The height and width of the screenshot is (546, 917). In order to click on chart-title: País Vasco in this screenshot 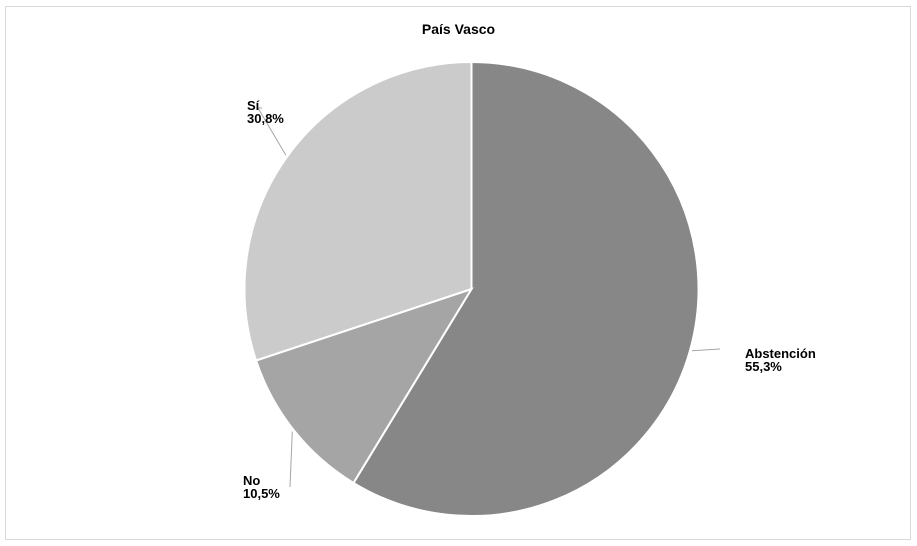, I will do `click(458, 29)`.